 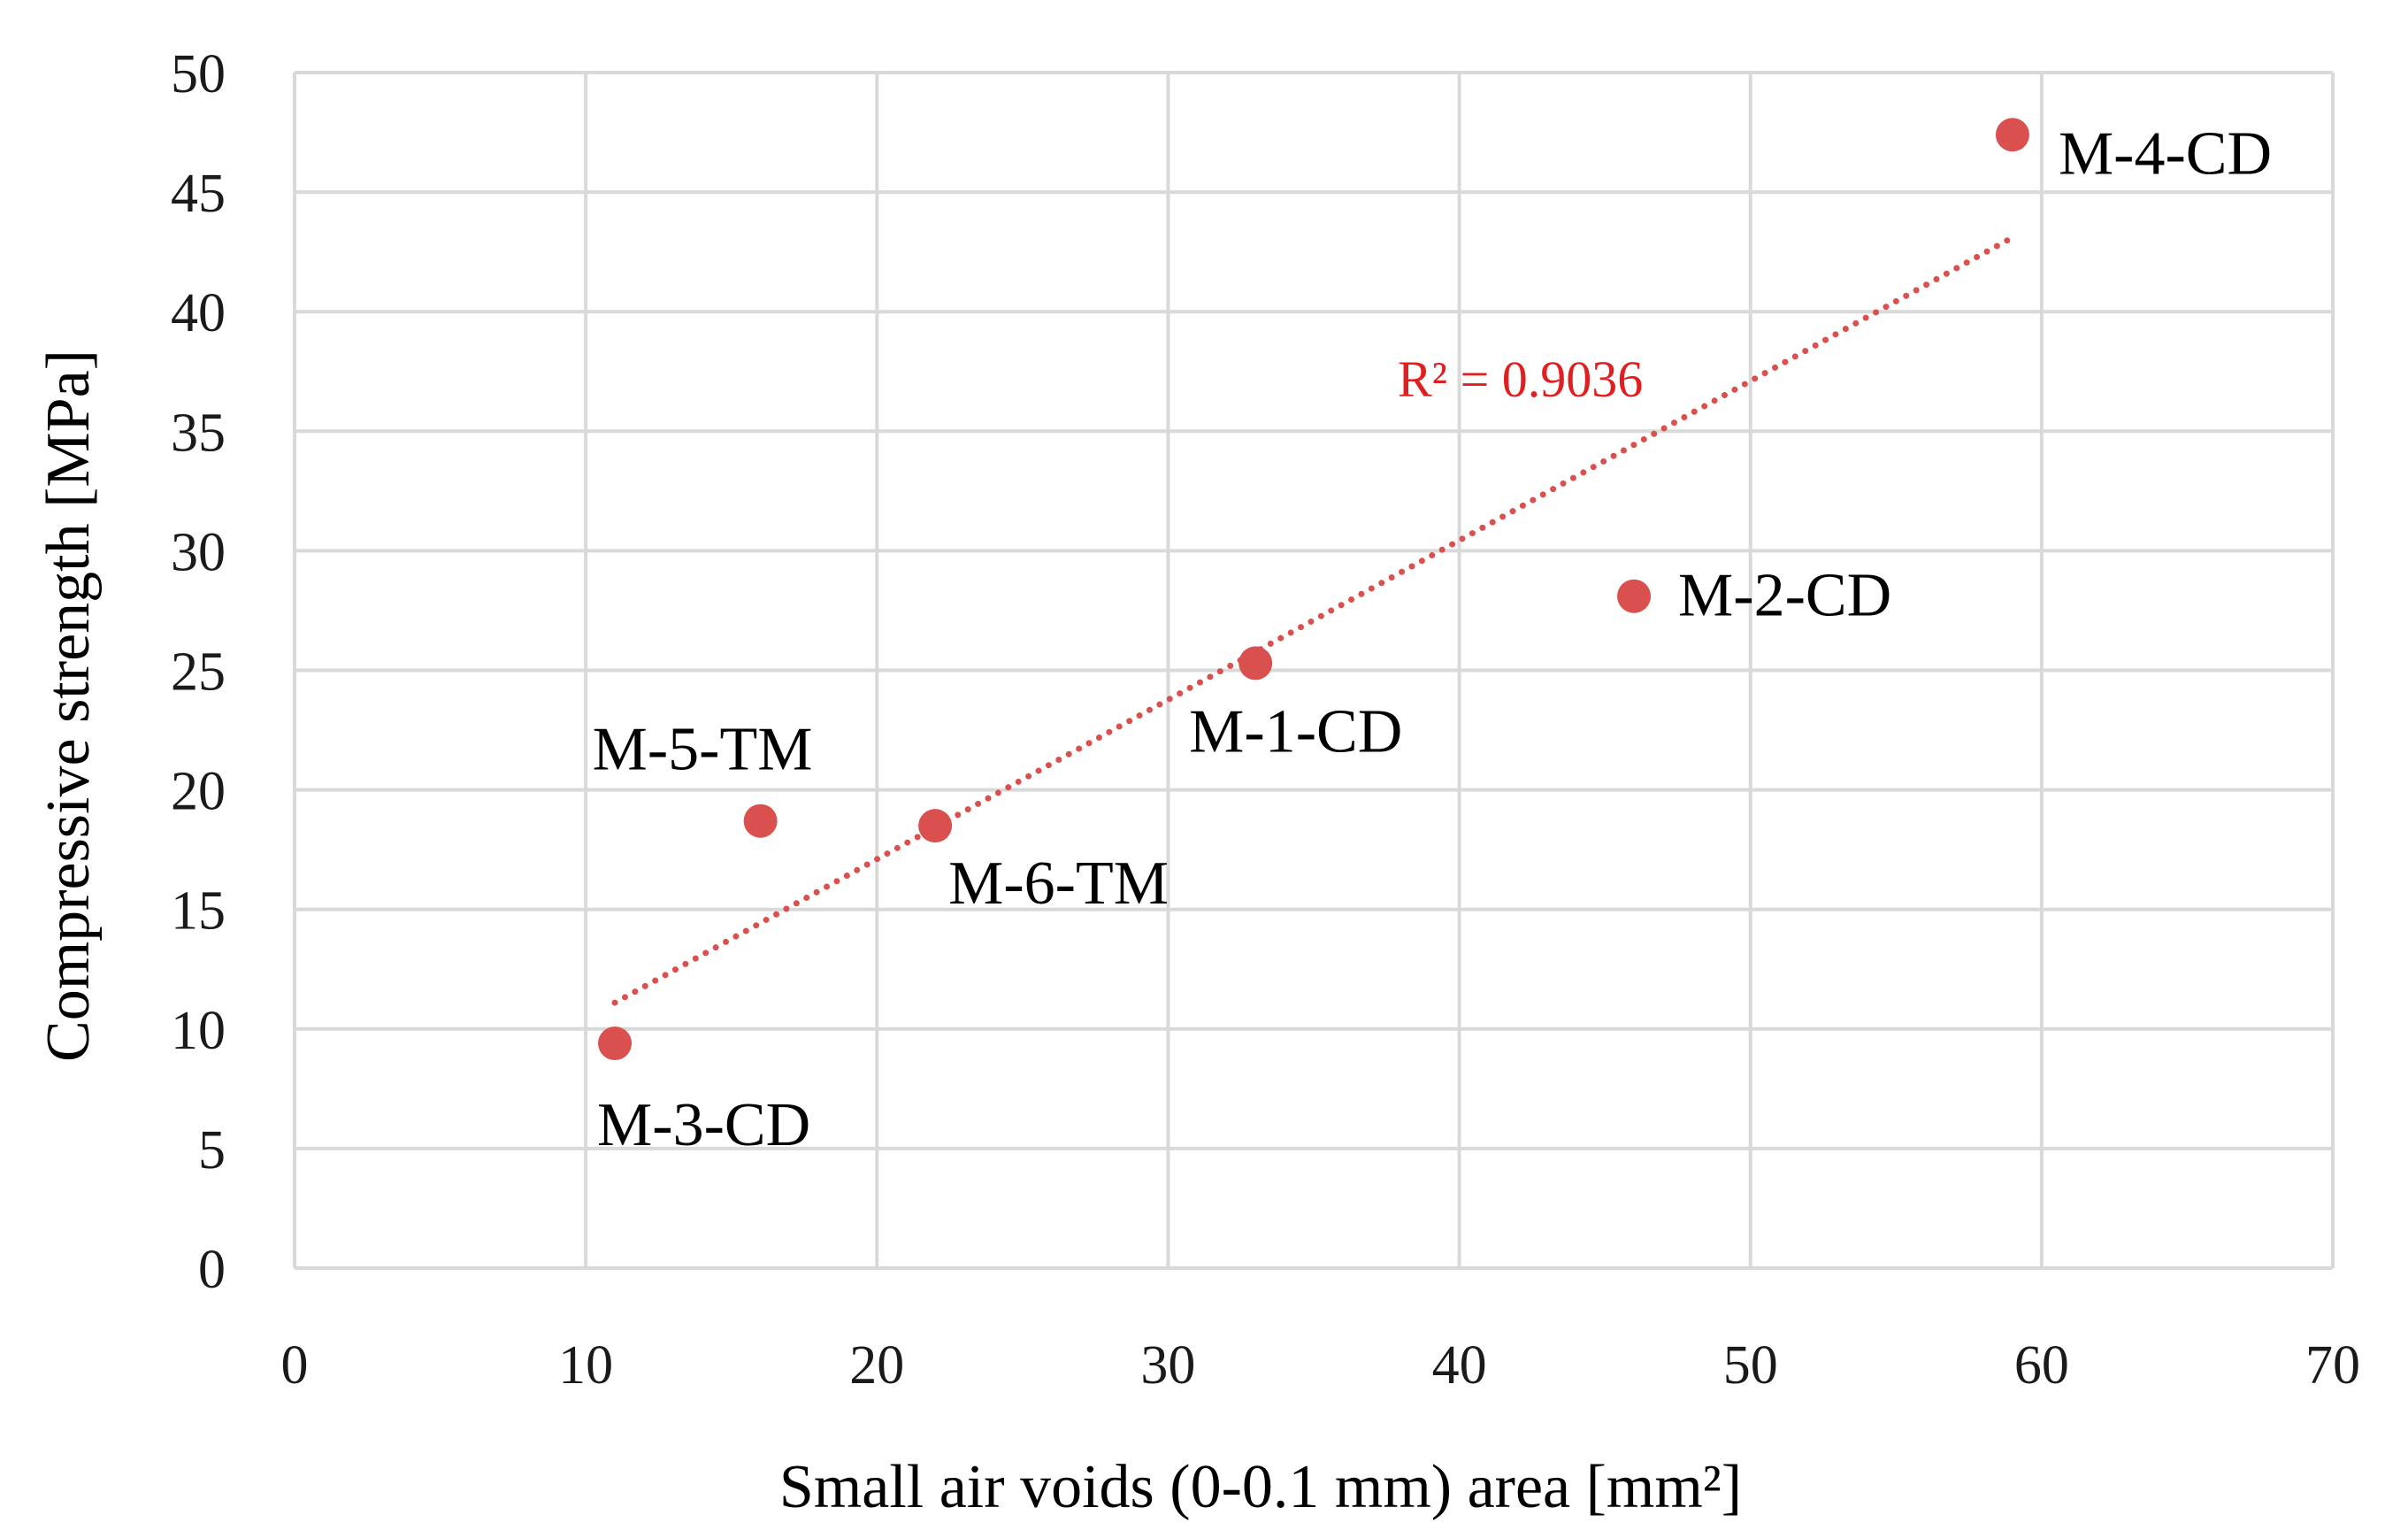 What do you see at coordinates (703, 750) in the screenshot?
I see `data-point-label: M-5-TM` at bounding box center [703, 750].